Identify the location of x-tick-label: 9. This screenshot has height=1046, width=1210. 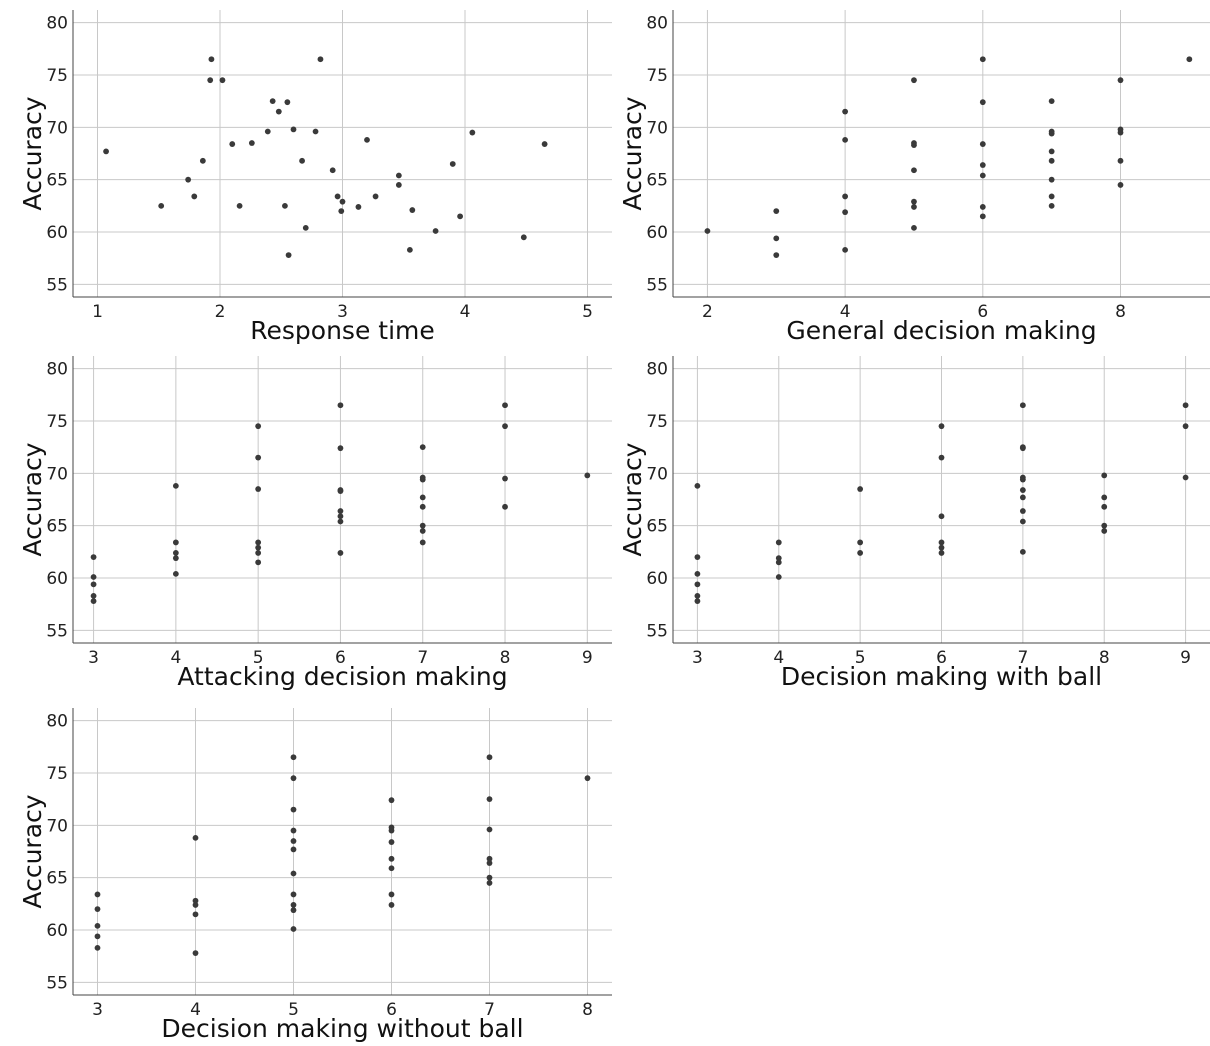
(587, 658).